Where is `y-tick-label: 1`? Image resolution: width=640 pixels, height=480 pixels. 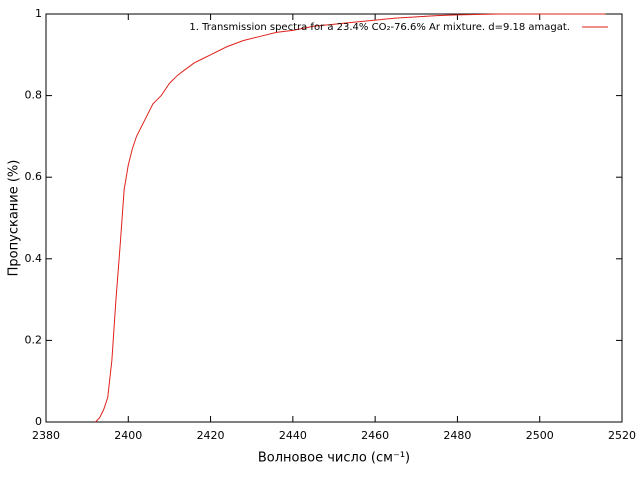 y-tick-label: 1 is located at coordinates (38, 13).